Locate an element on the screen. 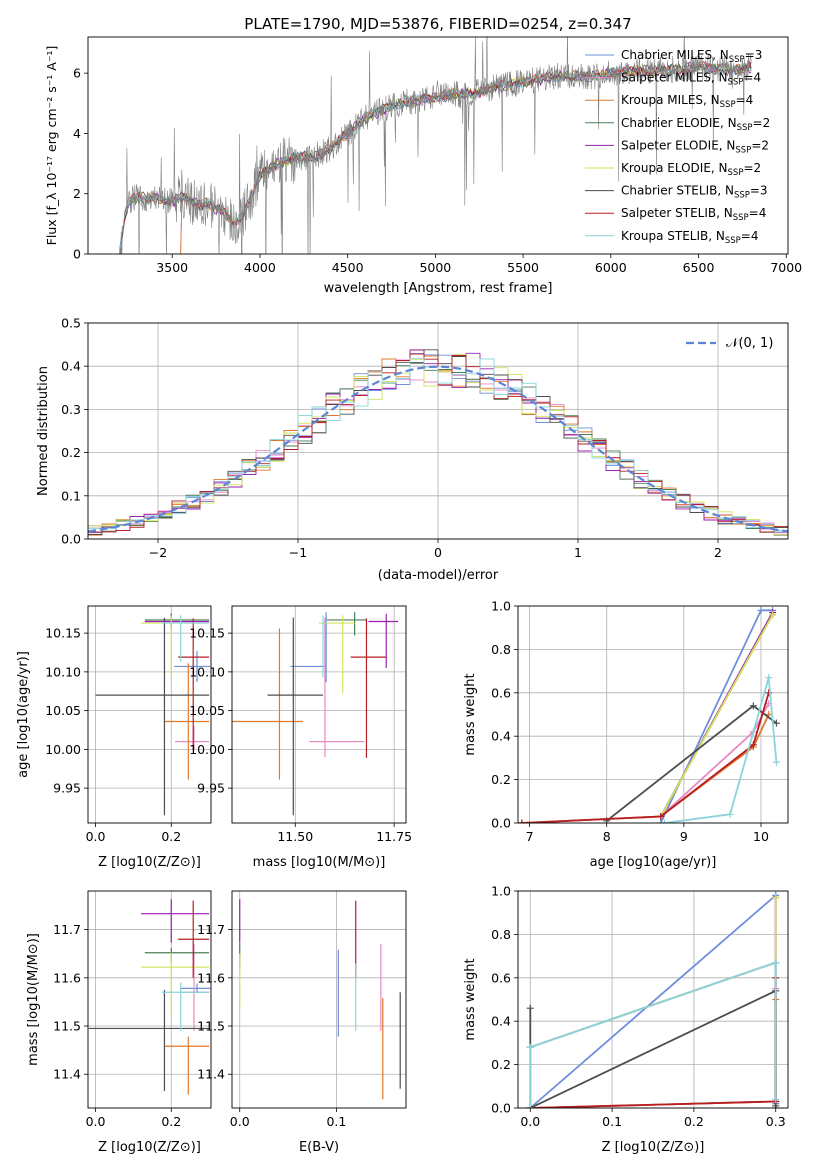 Image resolution: width=819 pixels, height=1170 pixels. mass-vs-EBV-panel: 0.0 0.1 11.4 11.5 11.6 11.7 E(B-V) is located at coordinates (302, 1022).